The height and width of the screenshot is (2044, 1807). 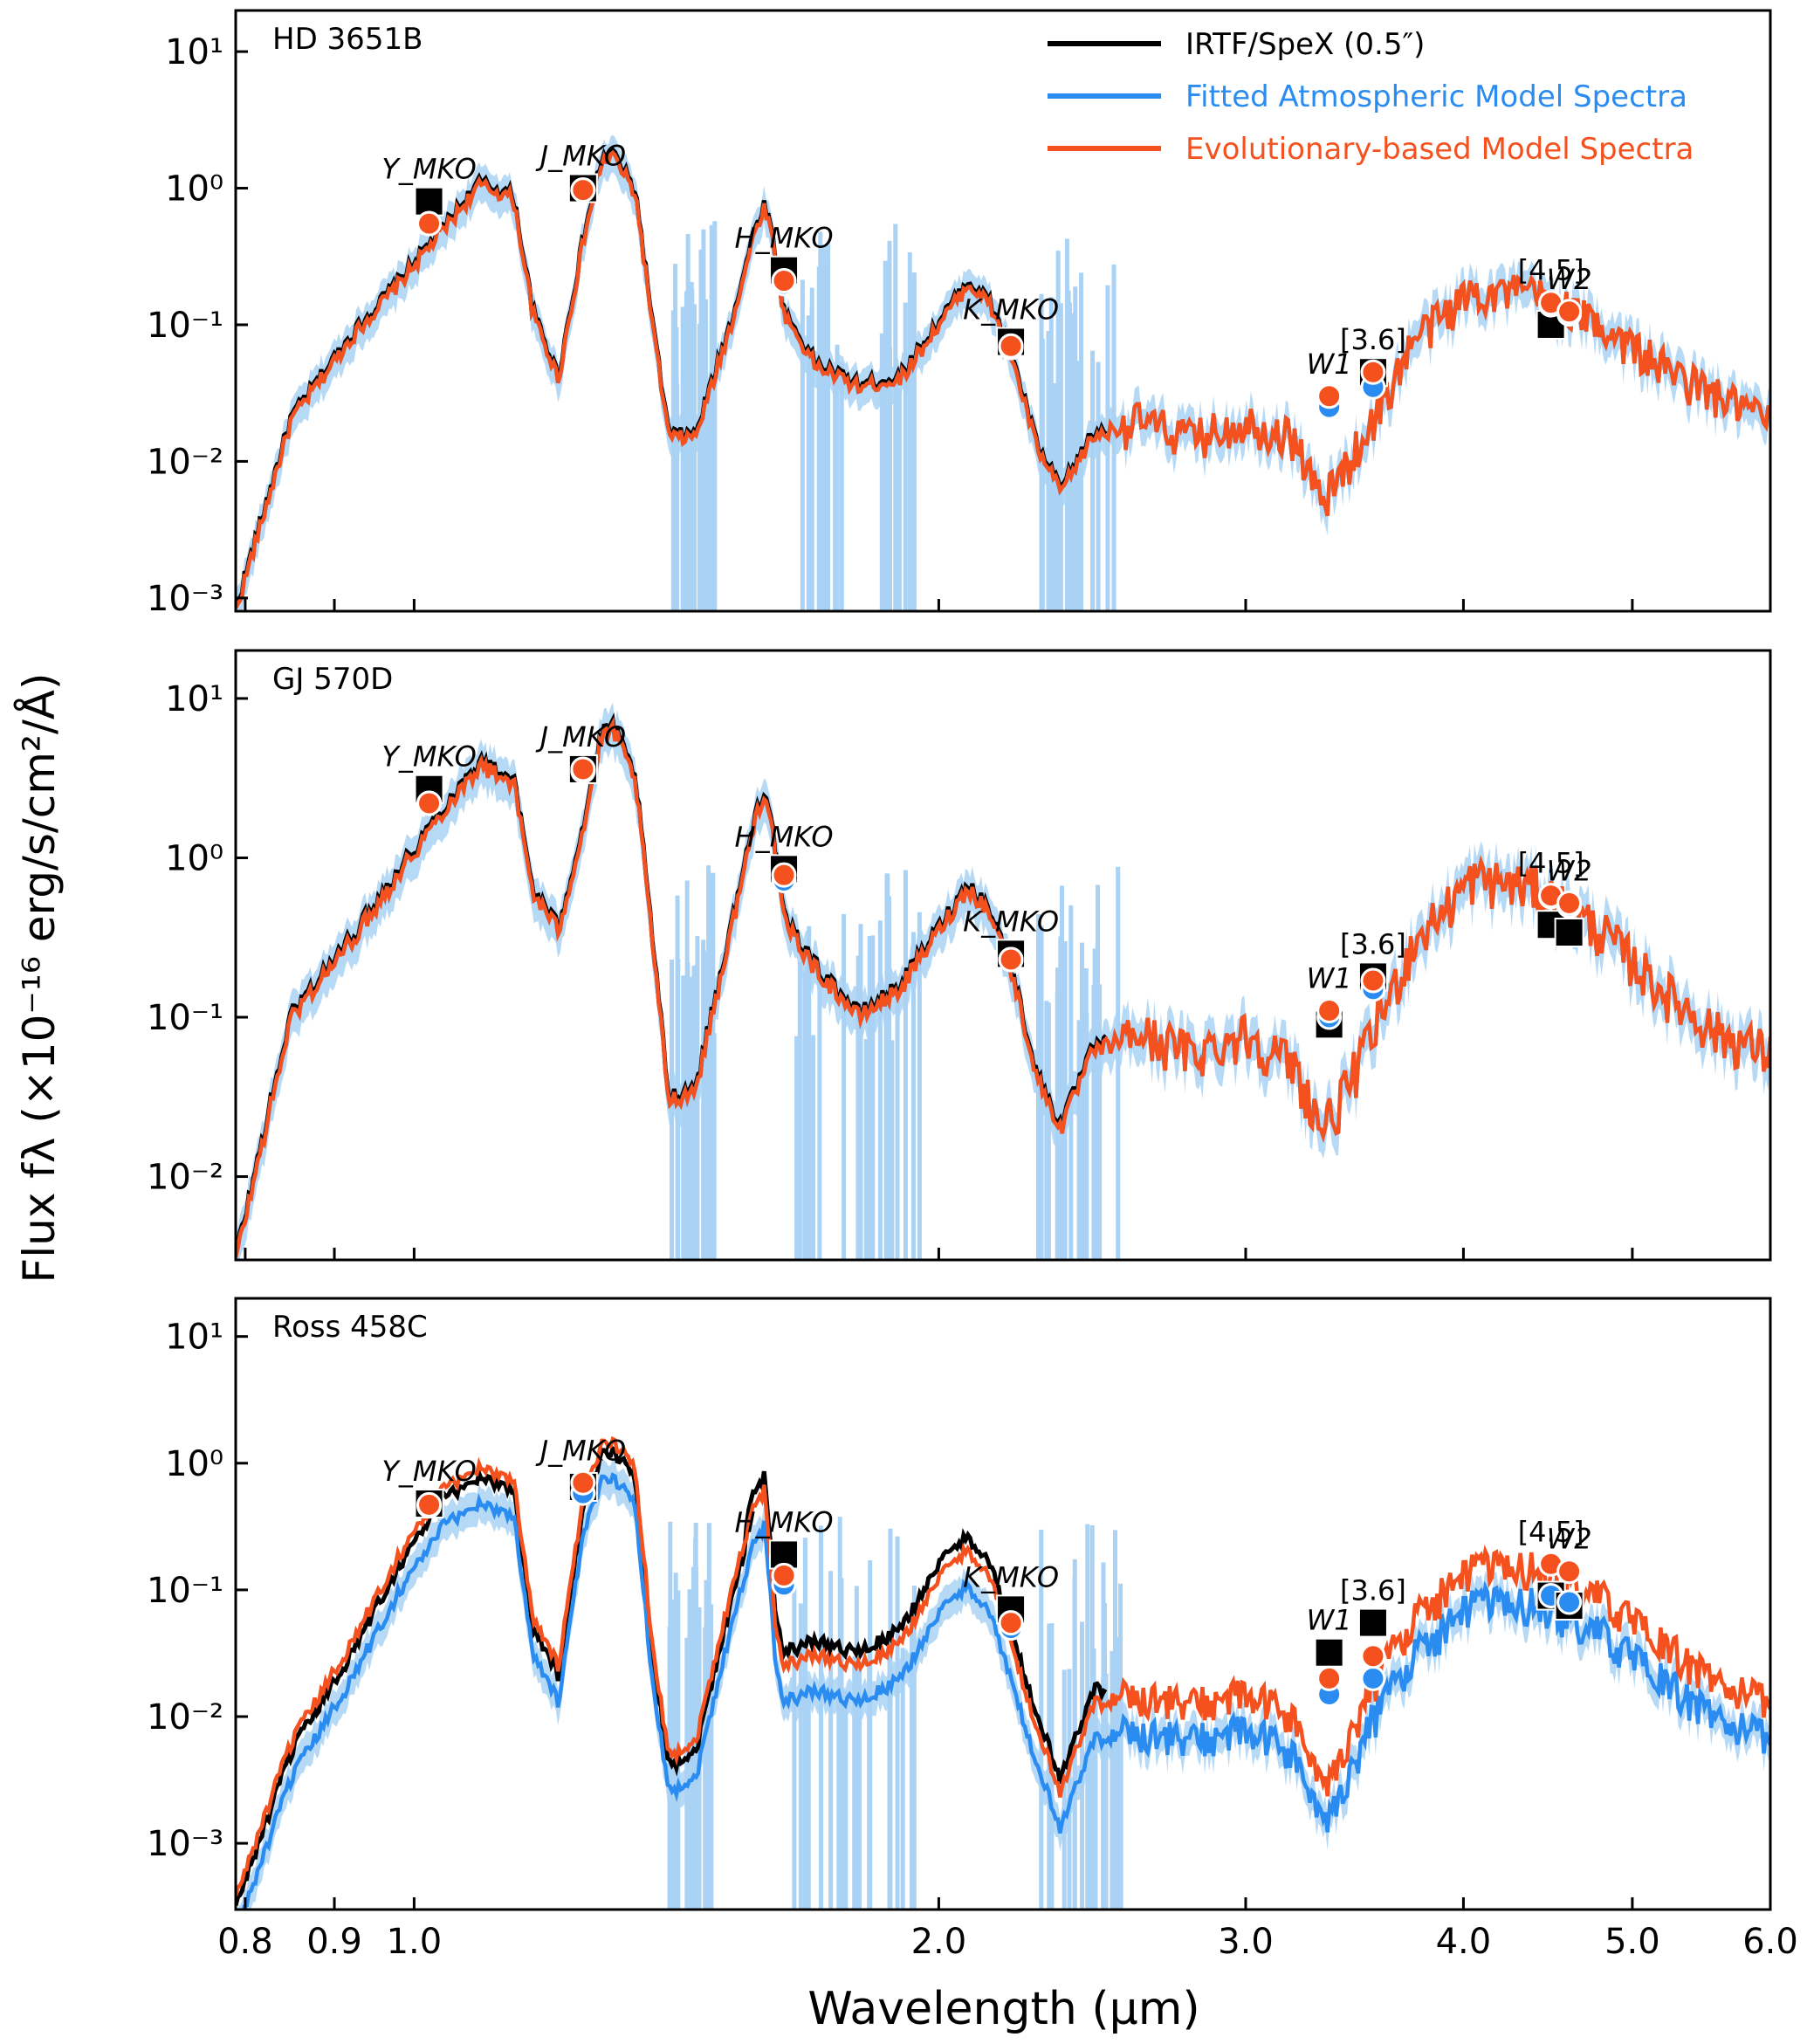 I want to click on legend-label: Fitted Atmospheric Model Spectra, so click(x=1436, y=96).